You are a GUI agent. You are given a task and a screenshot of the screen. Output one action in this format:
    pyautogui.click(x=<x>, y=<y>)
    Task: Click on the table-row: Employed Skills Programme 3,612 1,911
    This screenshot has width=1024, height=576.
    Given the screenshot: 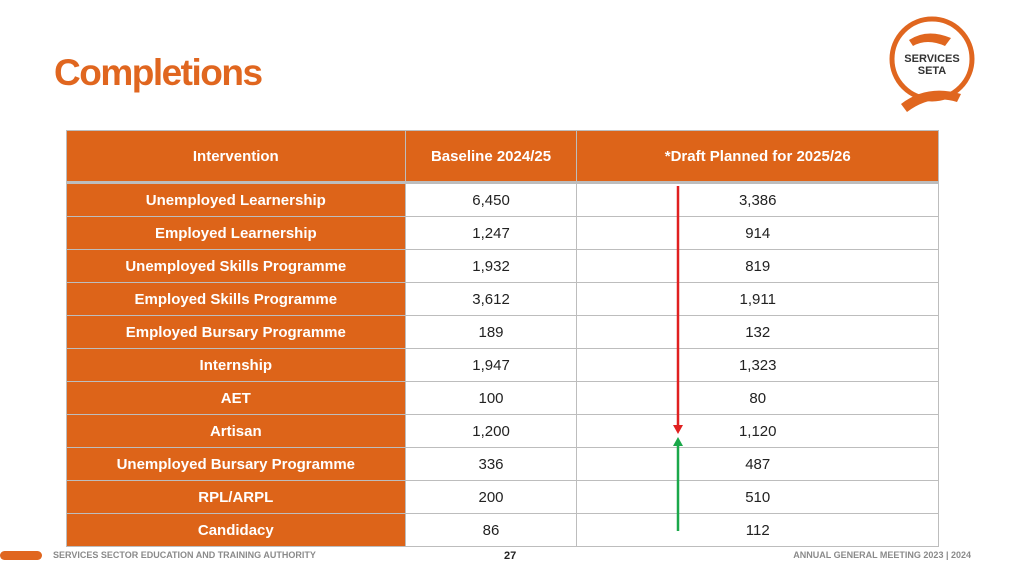 What is the action you would take?
    pyautogui.click(x=502, y=299)
    